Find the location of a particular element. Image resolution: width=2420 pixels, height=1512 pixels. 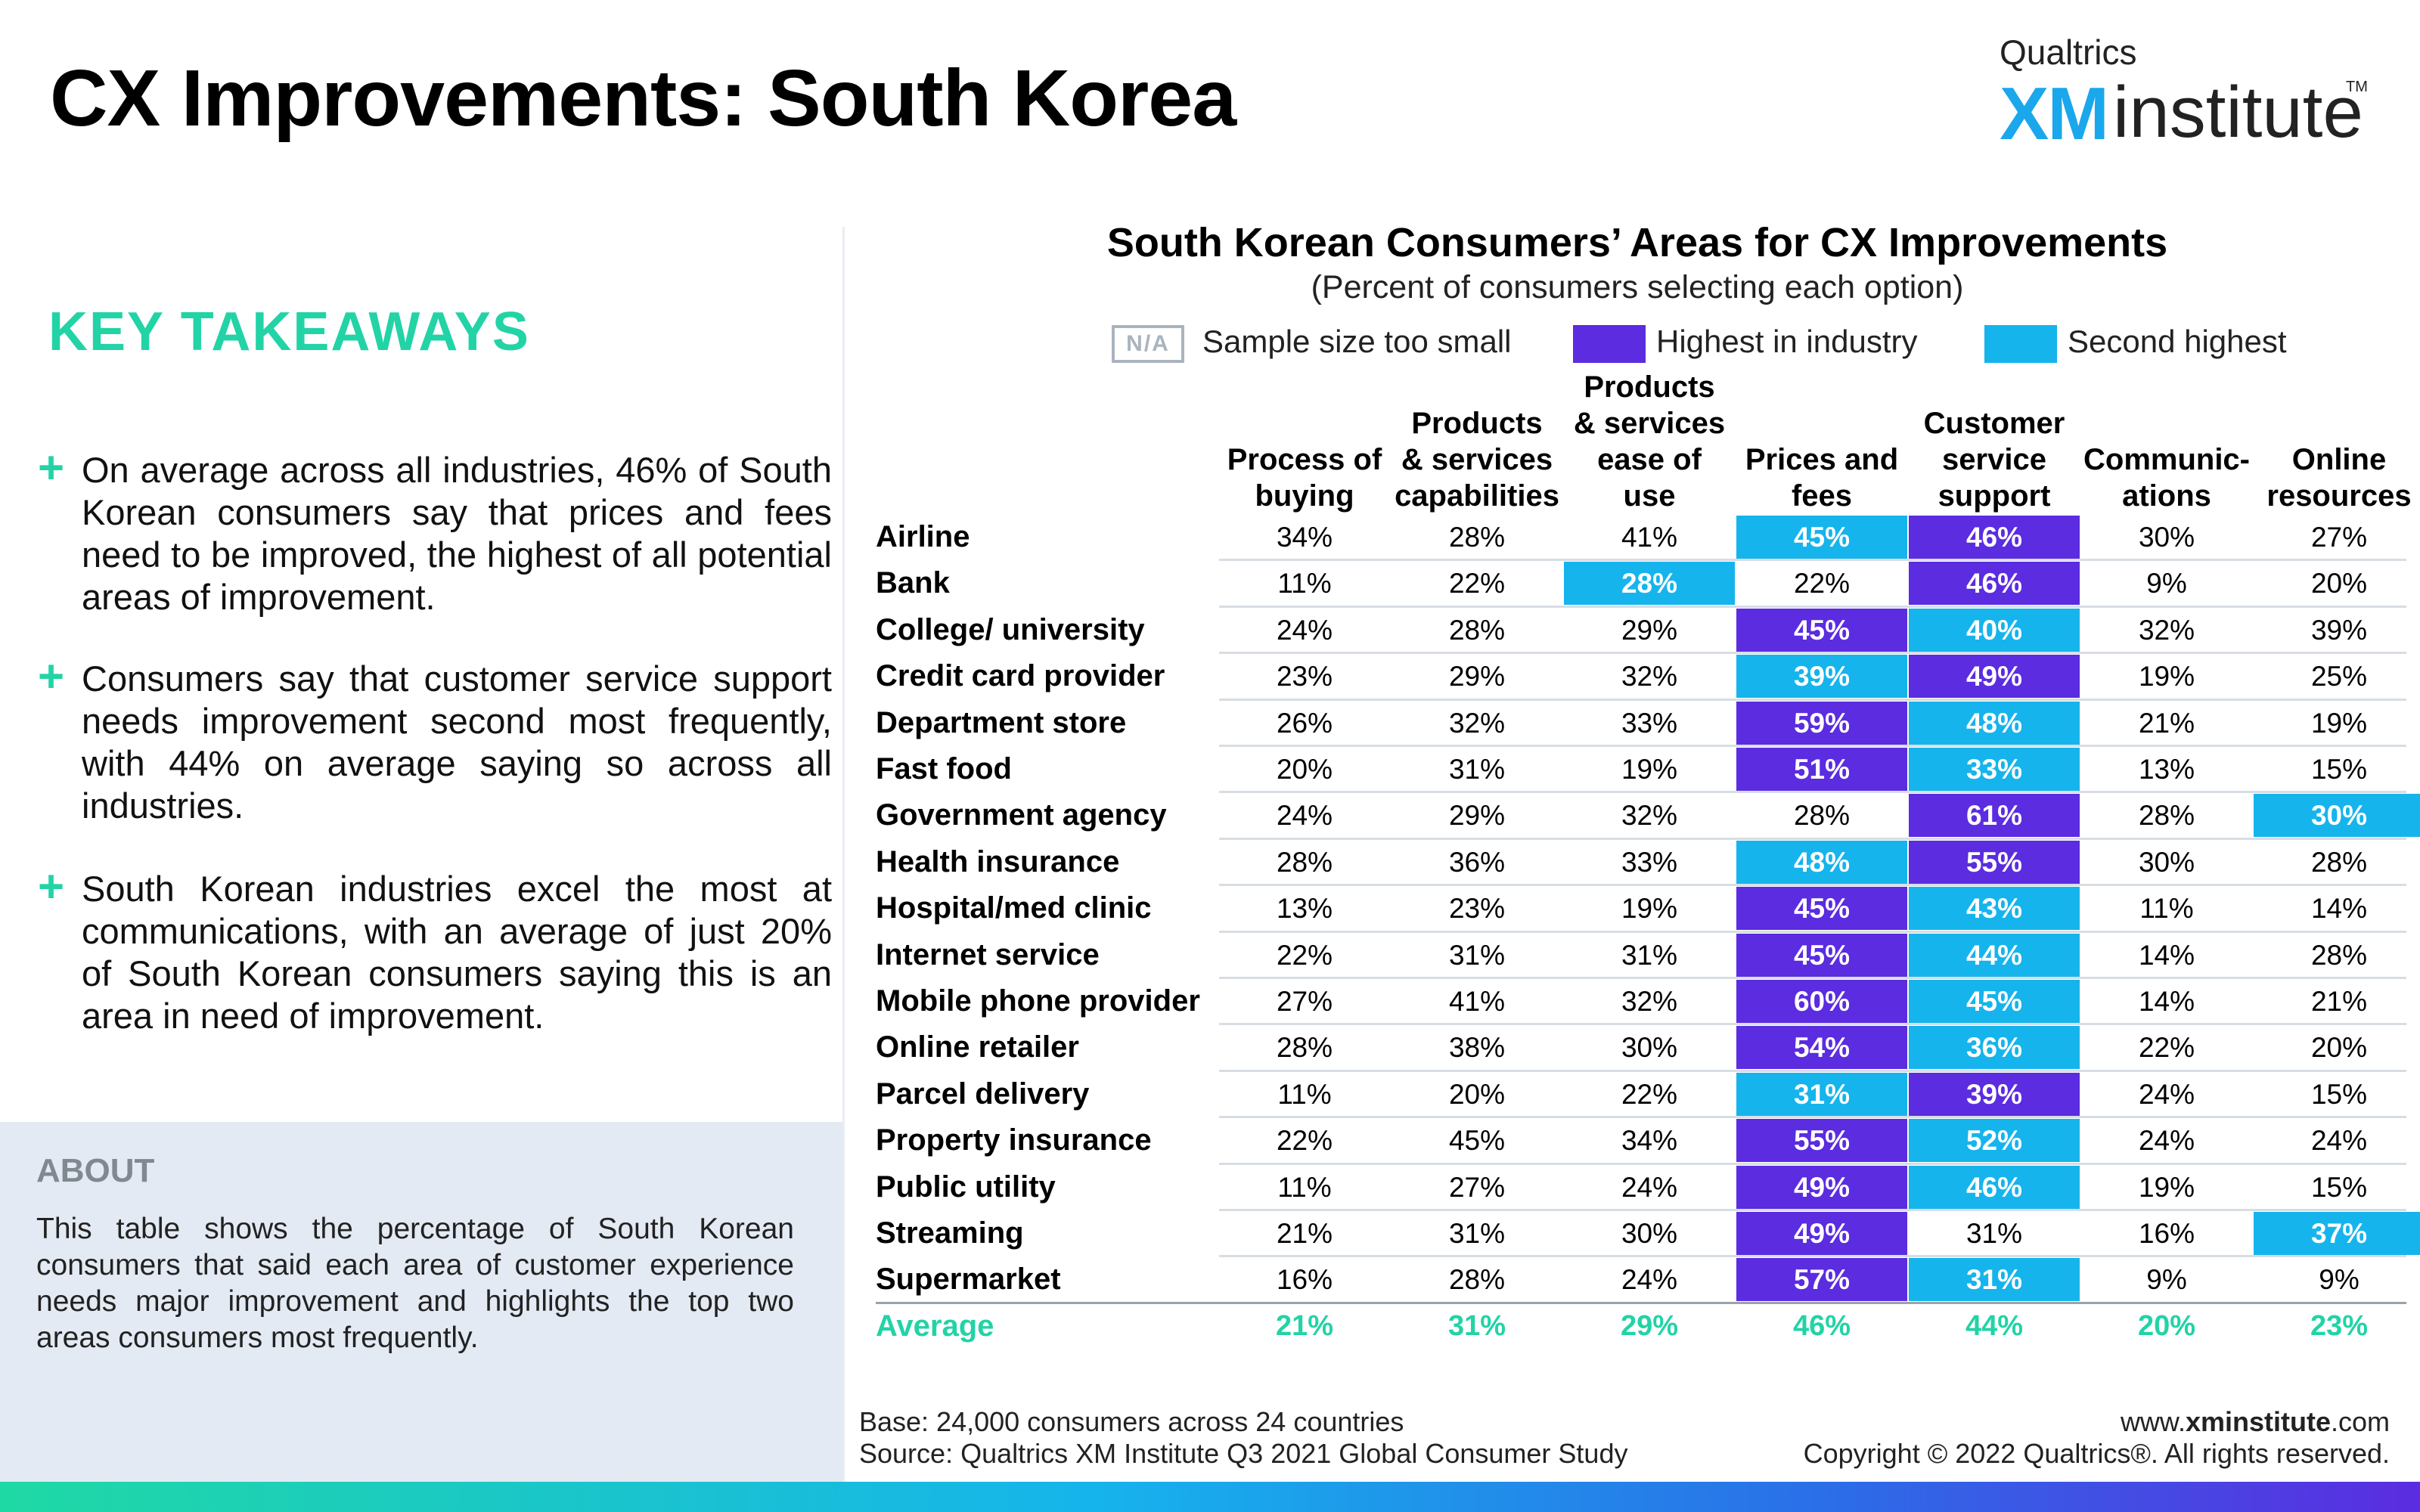

column-header-line: Prices and is located at coordinates (1822, 459).